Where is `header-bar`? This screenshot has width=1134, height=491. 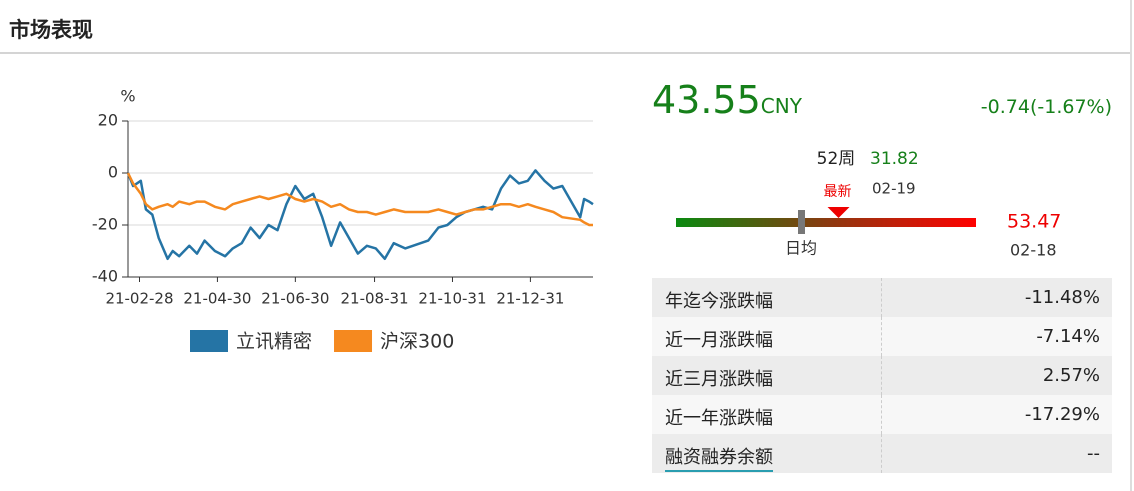 header-bar is located at coordinates (565, 27).